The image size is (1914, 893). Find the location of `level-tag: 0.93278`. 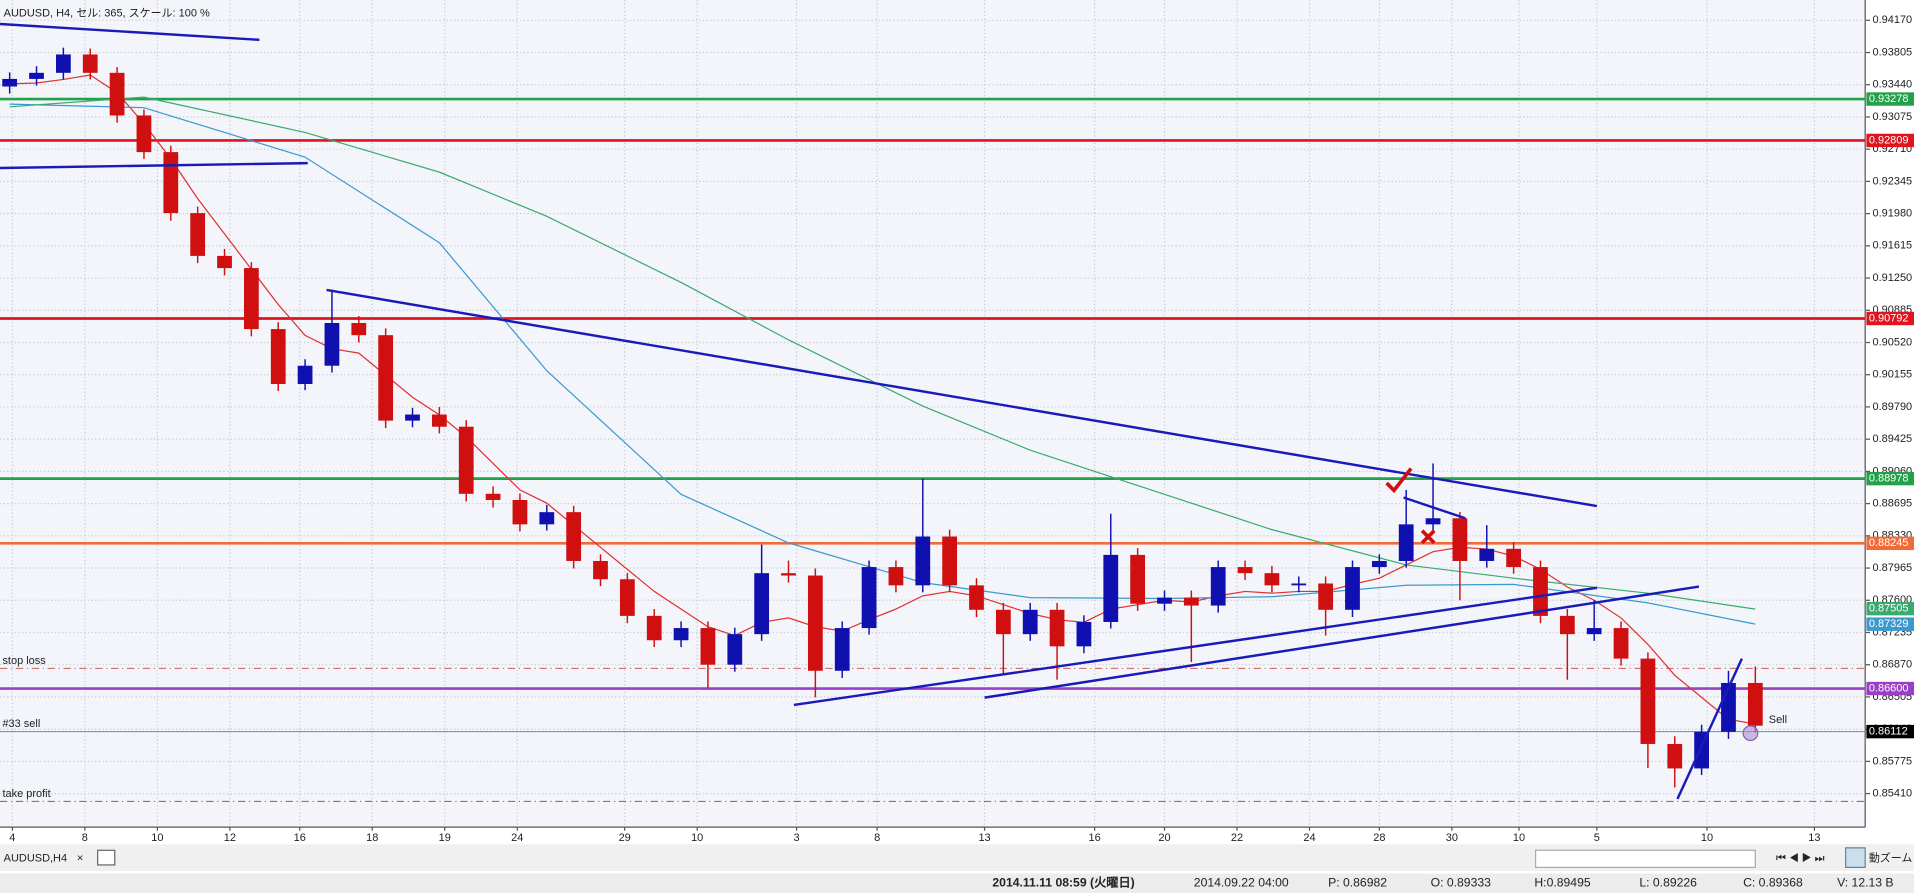

level-tag: 0.93278 is located at coordinates (1889, 99).